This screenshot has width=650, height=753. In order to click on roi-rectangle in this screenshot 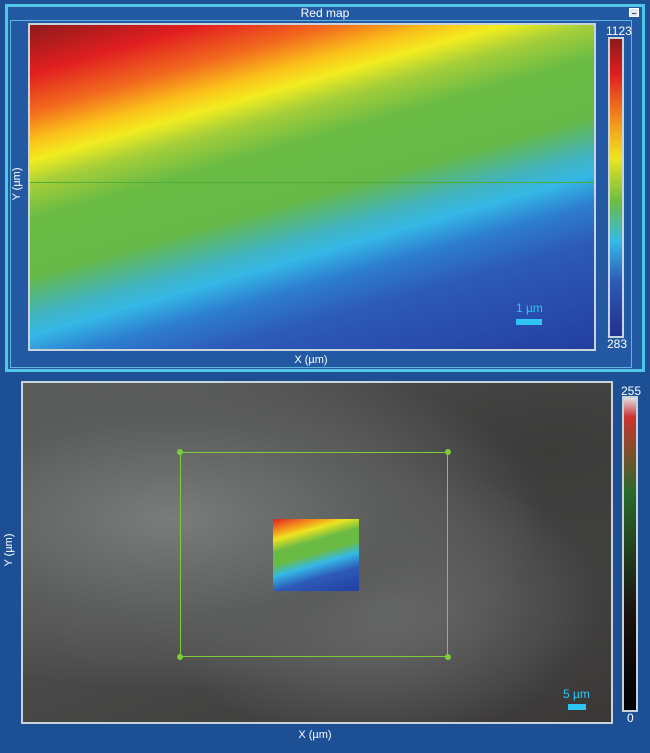, I will do `click(314, 554)`.